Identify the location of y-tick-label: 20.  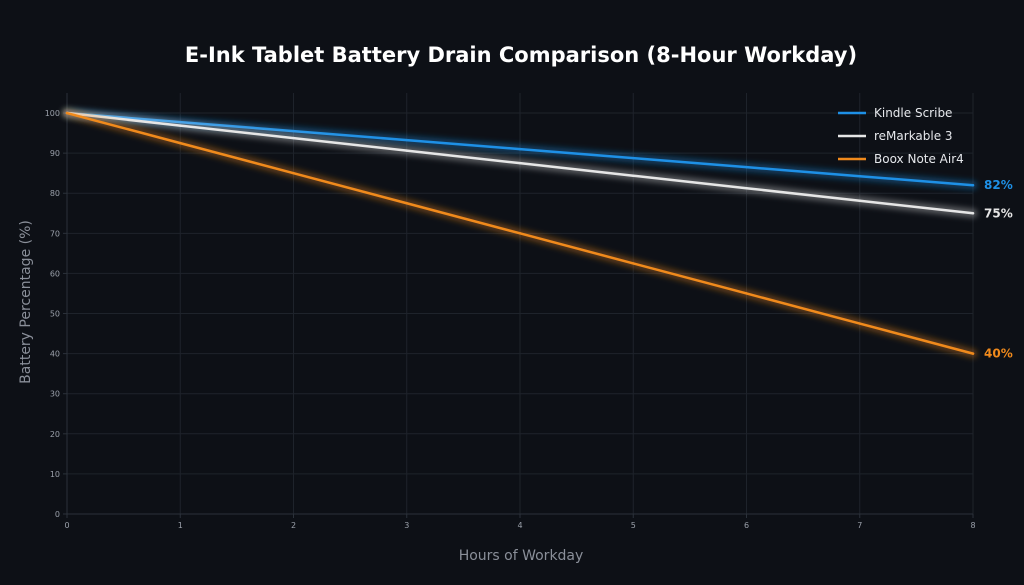
(55, 434).